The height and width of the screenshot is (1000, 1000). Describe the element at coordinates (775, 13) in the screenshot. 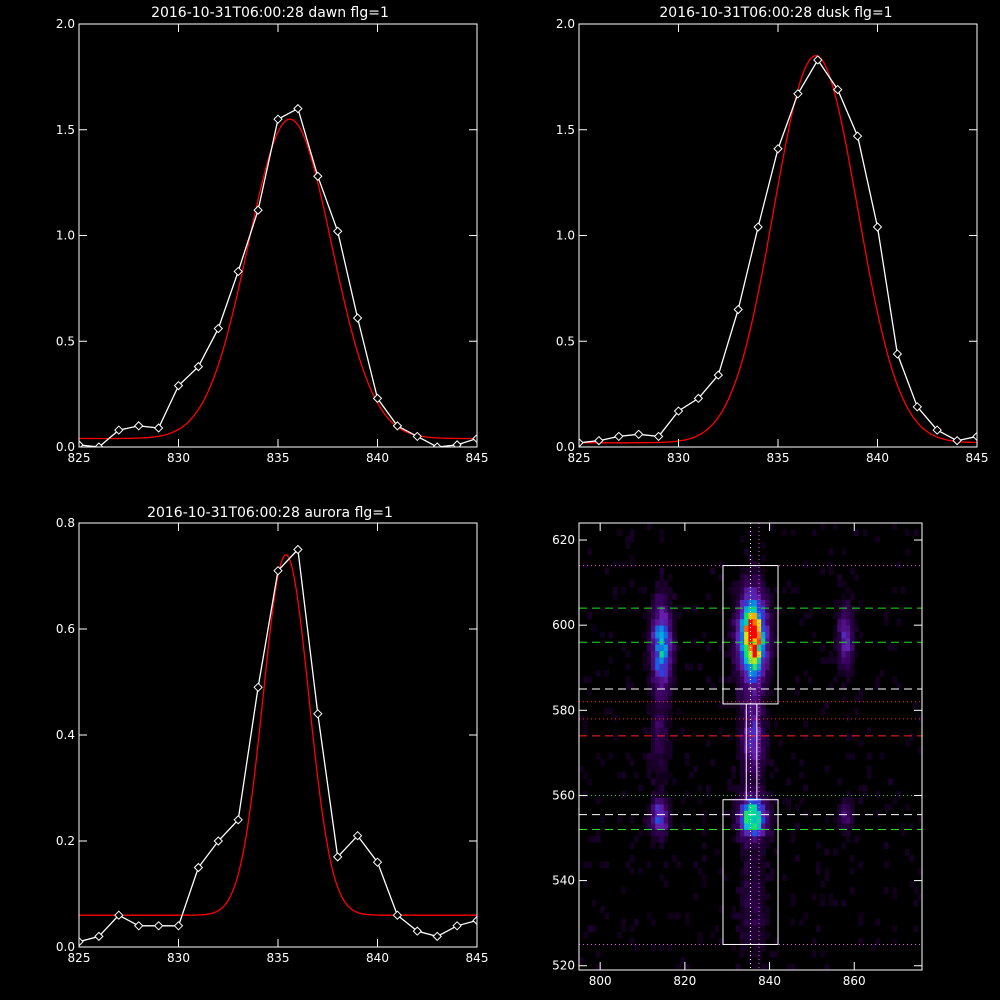

I see `dusk-plot-title: 2016-10-31T06:00:28 dusk flg=1` at that location.